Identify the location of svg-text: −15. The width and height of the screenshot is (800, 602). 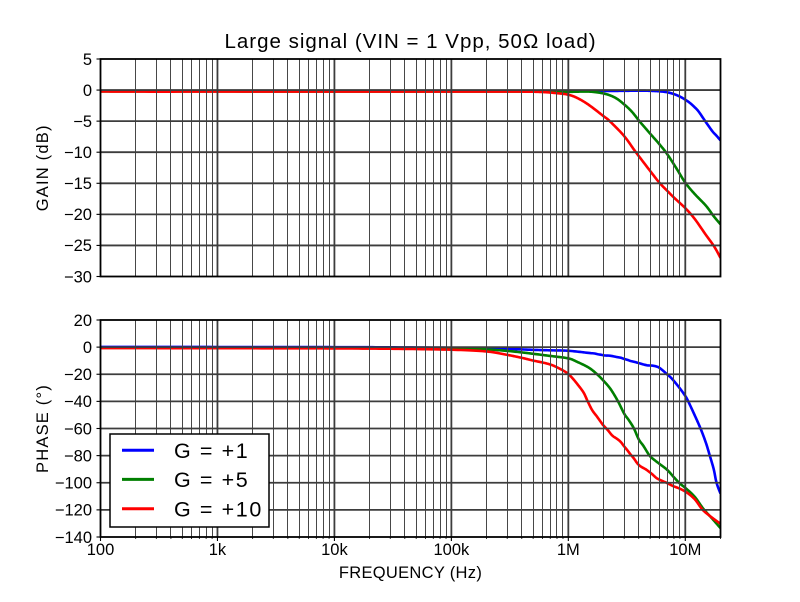
(78, 184).